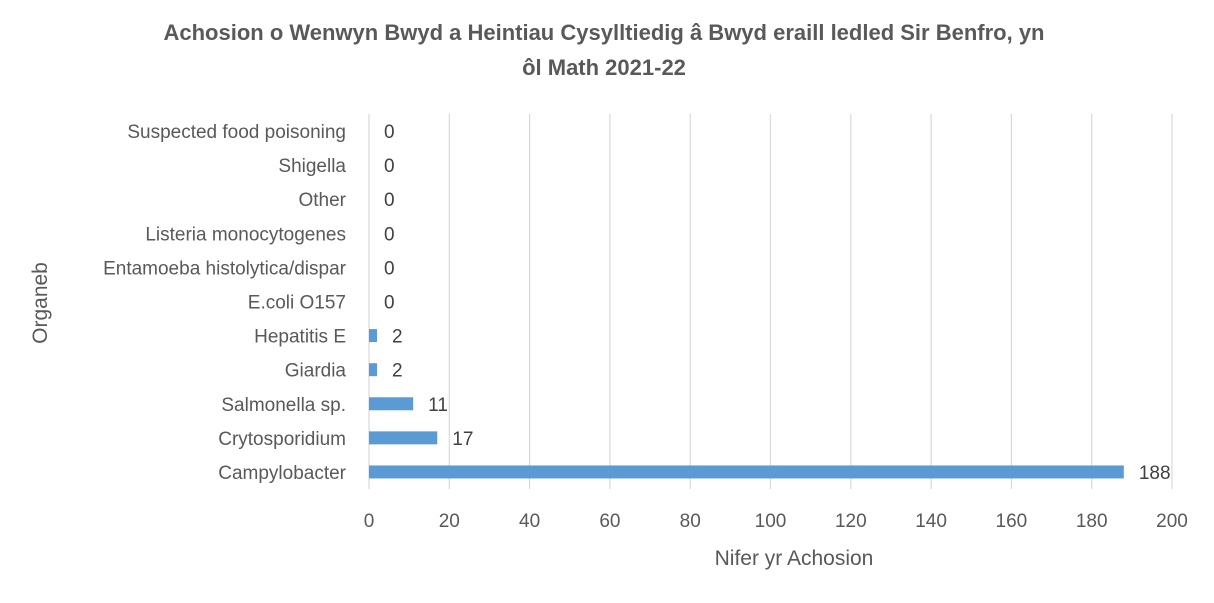 Image resolution: width=1214 pixels, height=603 pixels. I want to click on category-label: Hepatitis E, so click(300, 337).